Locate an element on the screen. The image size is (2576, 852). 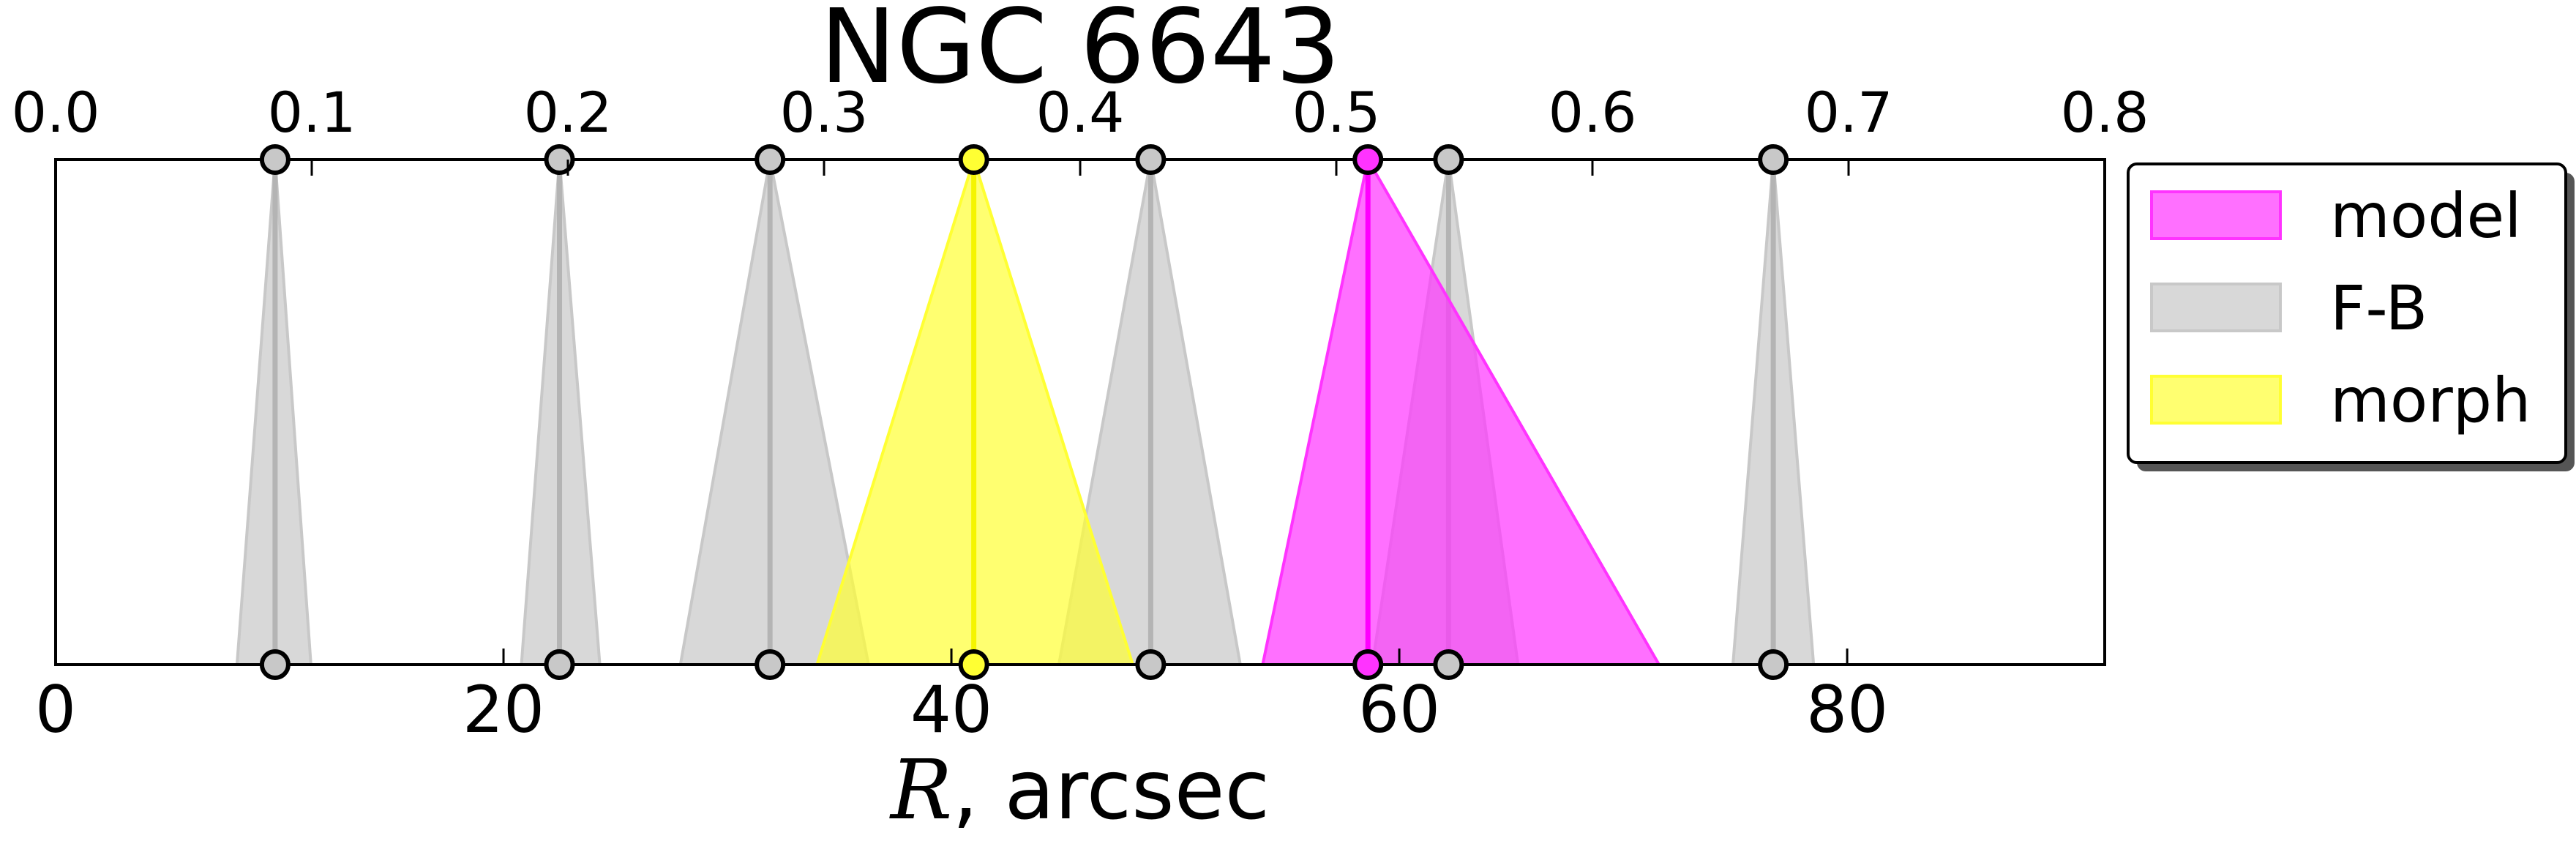
top-tick-label-0: 0.0 is located at coordinates (56, 112).